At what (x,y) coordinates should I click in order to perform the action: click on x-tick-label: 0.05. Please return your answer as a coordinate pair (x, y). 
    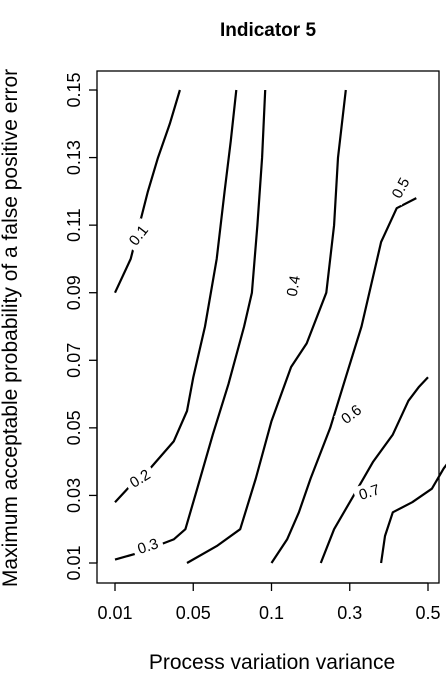
    Looking at the image, I should click on (193, 613).